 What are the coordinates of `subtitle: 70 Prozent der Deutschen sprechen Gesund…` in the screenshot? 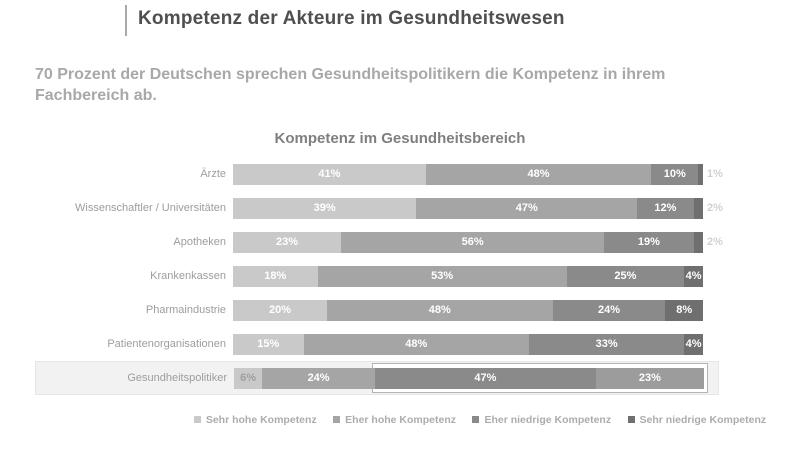 It's located at (350, 85).